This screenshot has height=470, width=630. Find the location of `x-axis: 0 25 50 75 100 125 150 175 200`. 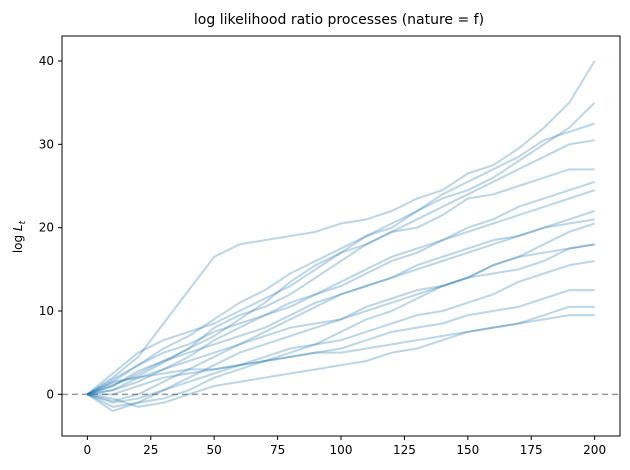

x-axis: 0 25 50 75 100 125 150 175 200 is located at coordinates (345, 446).